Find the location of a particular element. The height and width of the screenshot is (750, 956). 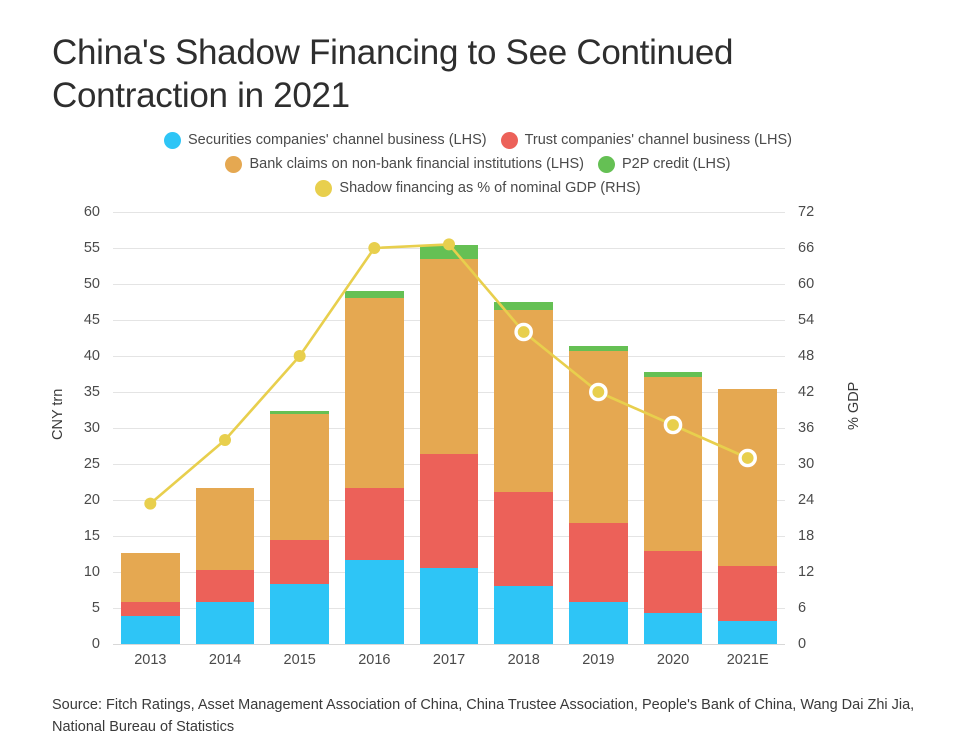

y-axis-left-tick-label: 25 is located at coordinates (91, 464).